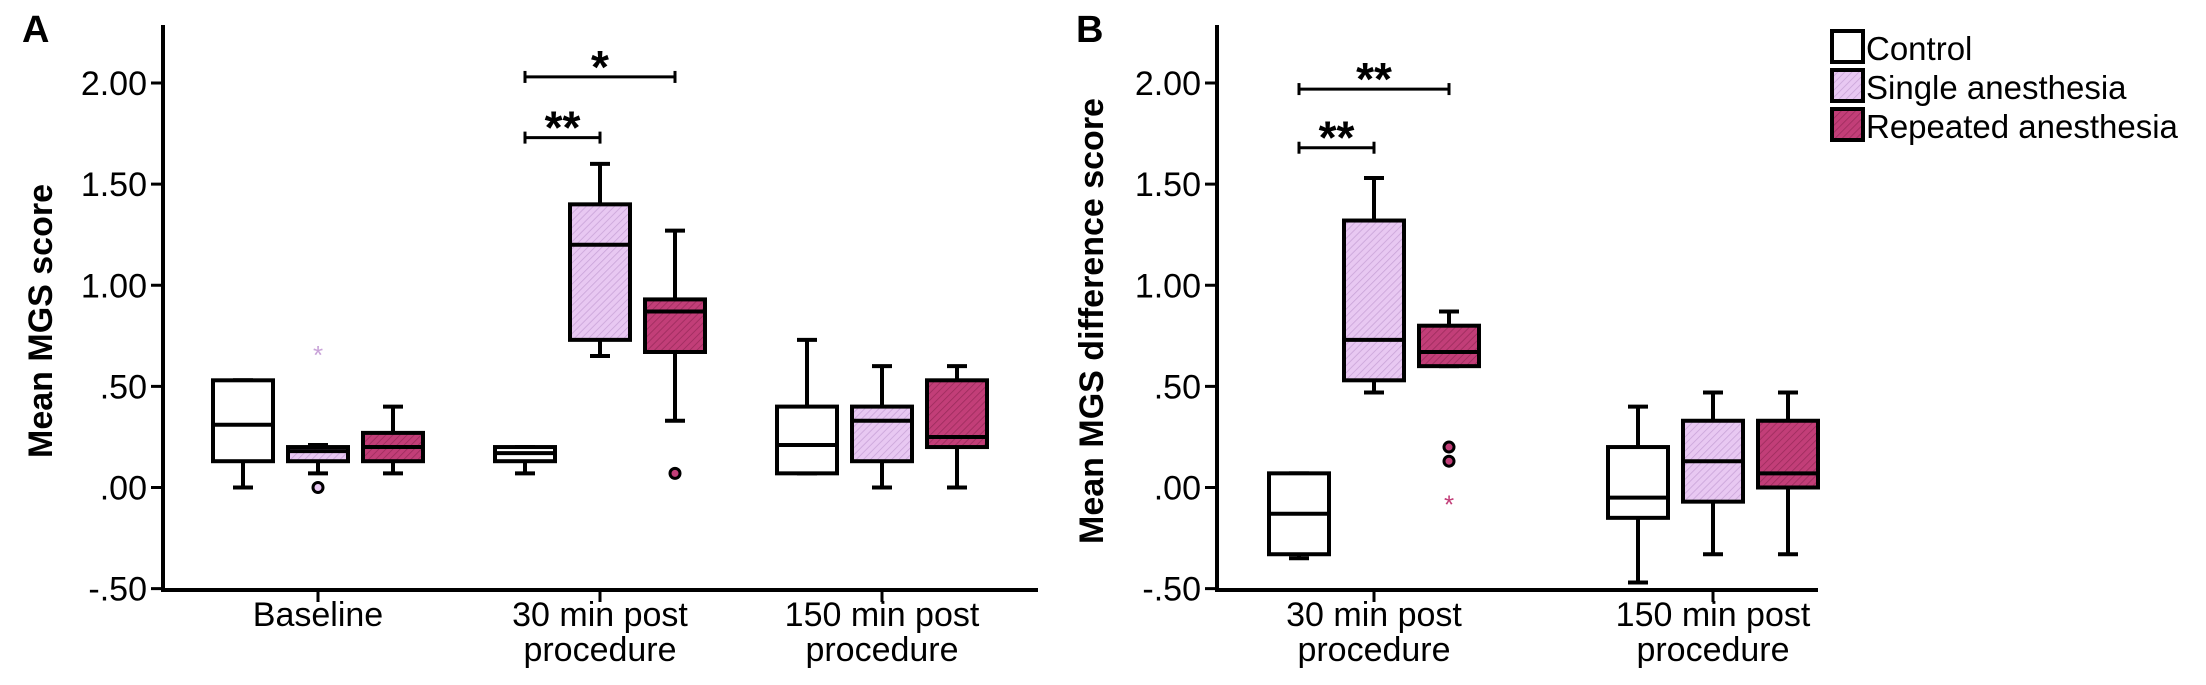 The image size is (2206, 685). What do you see at coordinates (1847, 124) in the screenshot?
I see `legend-swatch-repeated` at bounding box center [1847, 124].